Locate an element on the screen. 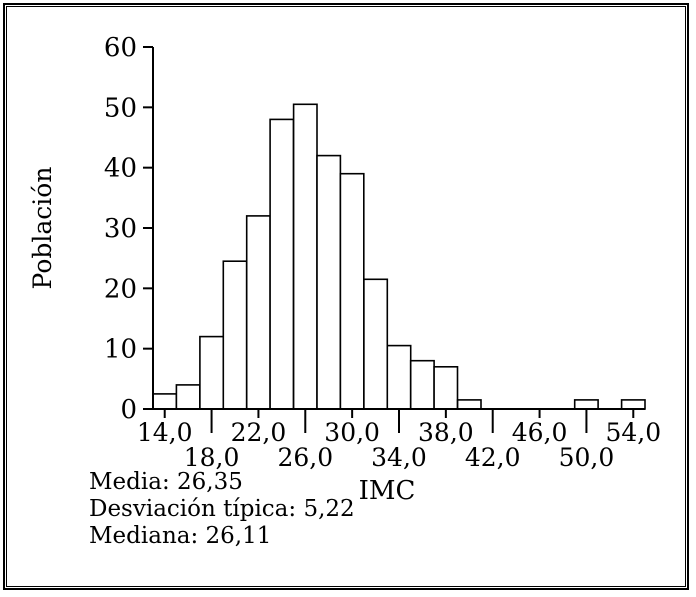 The image size is (696, 597). x-tick-label: 22,0 is located at coordinates (259, 432).